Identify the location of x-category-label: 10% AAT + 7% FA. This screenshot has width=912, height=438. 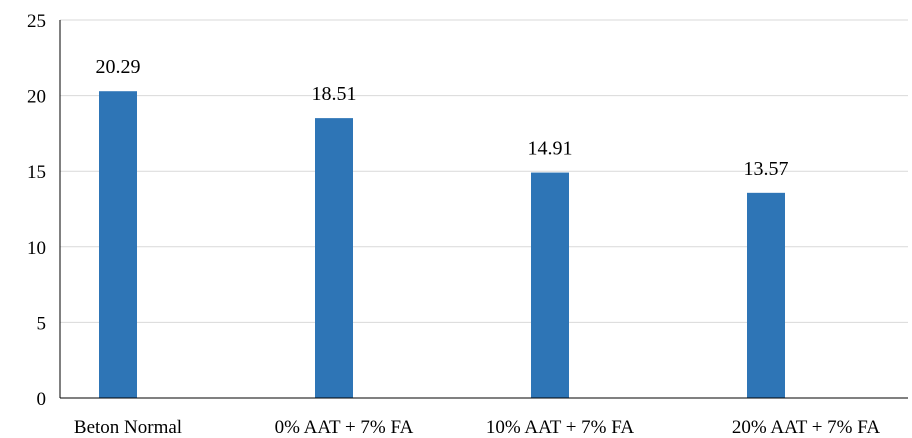
(560, 427).